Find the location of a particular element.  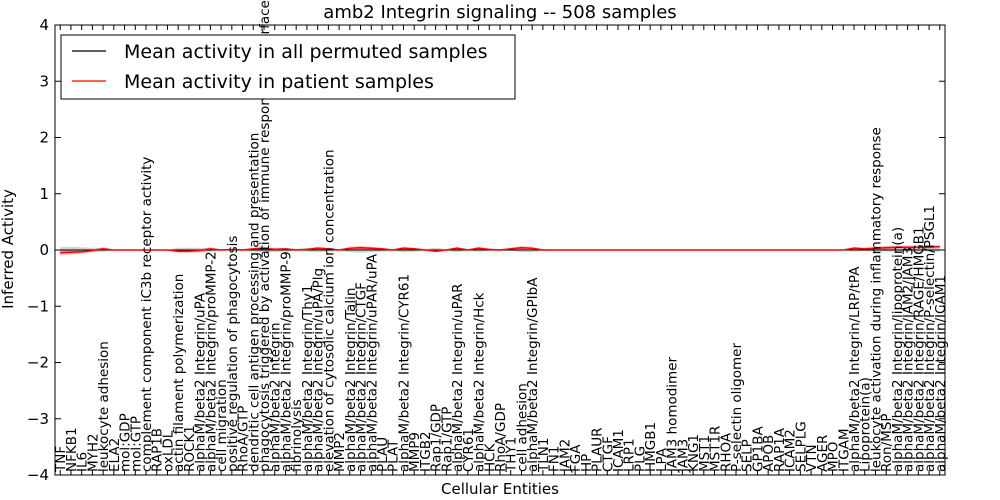

x-tick-label: cell adhesion is located at coordinates (522, 427).